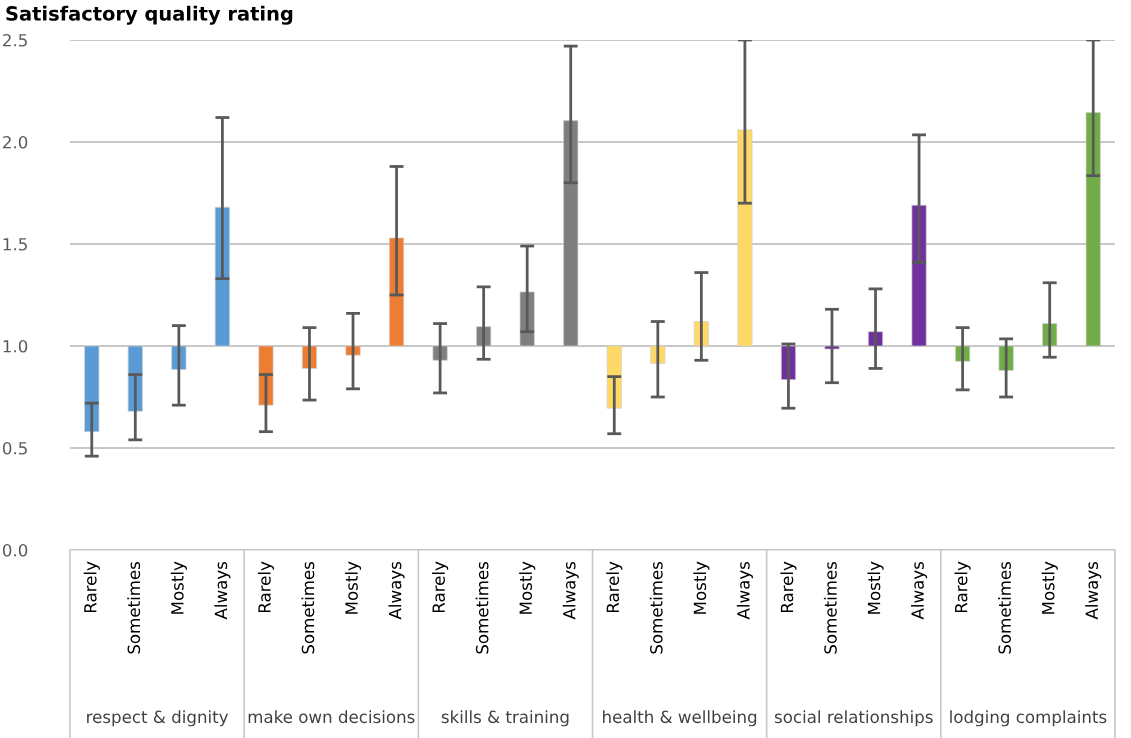 This screenshot has width=1131, height=738. Describe the element at coordinates (853, 718) in the screenshot. I see `text: social relationships` at that location.